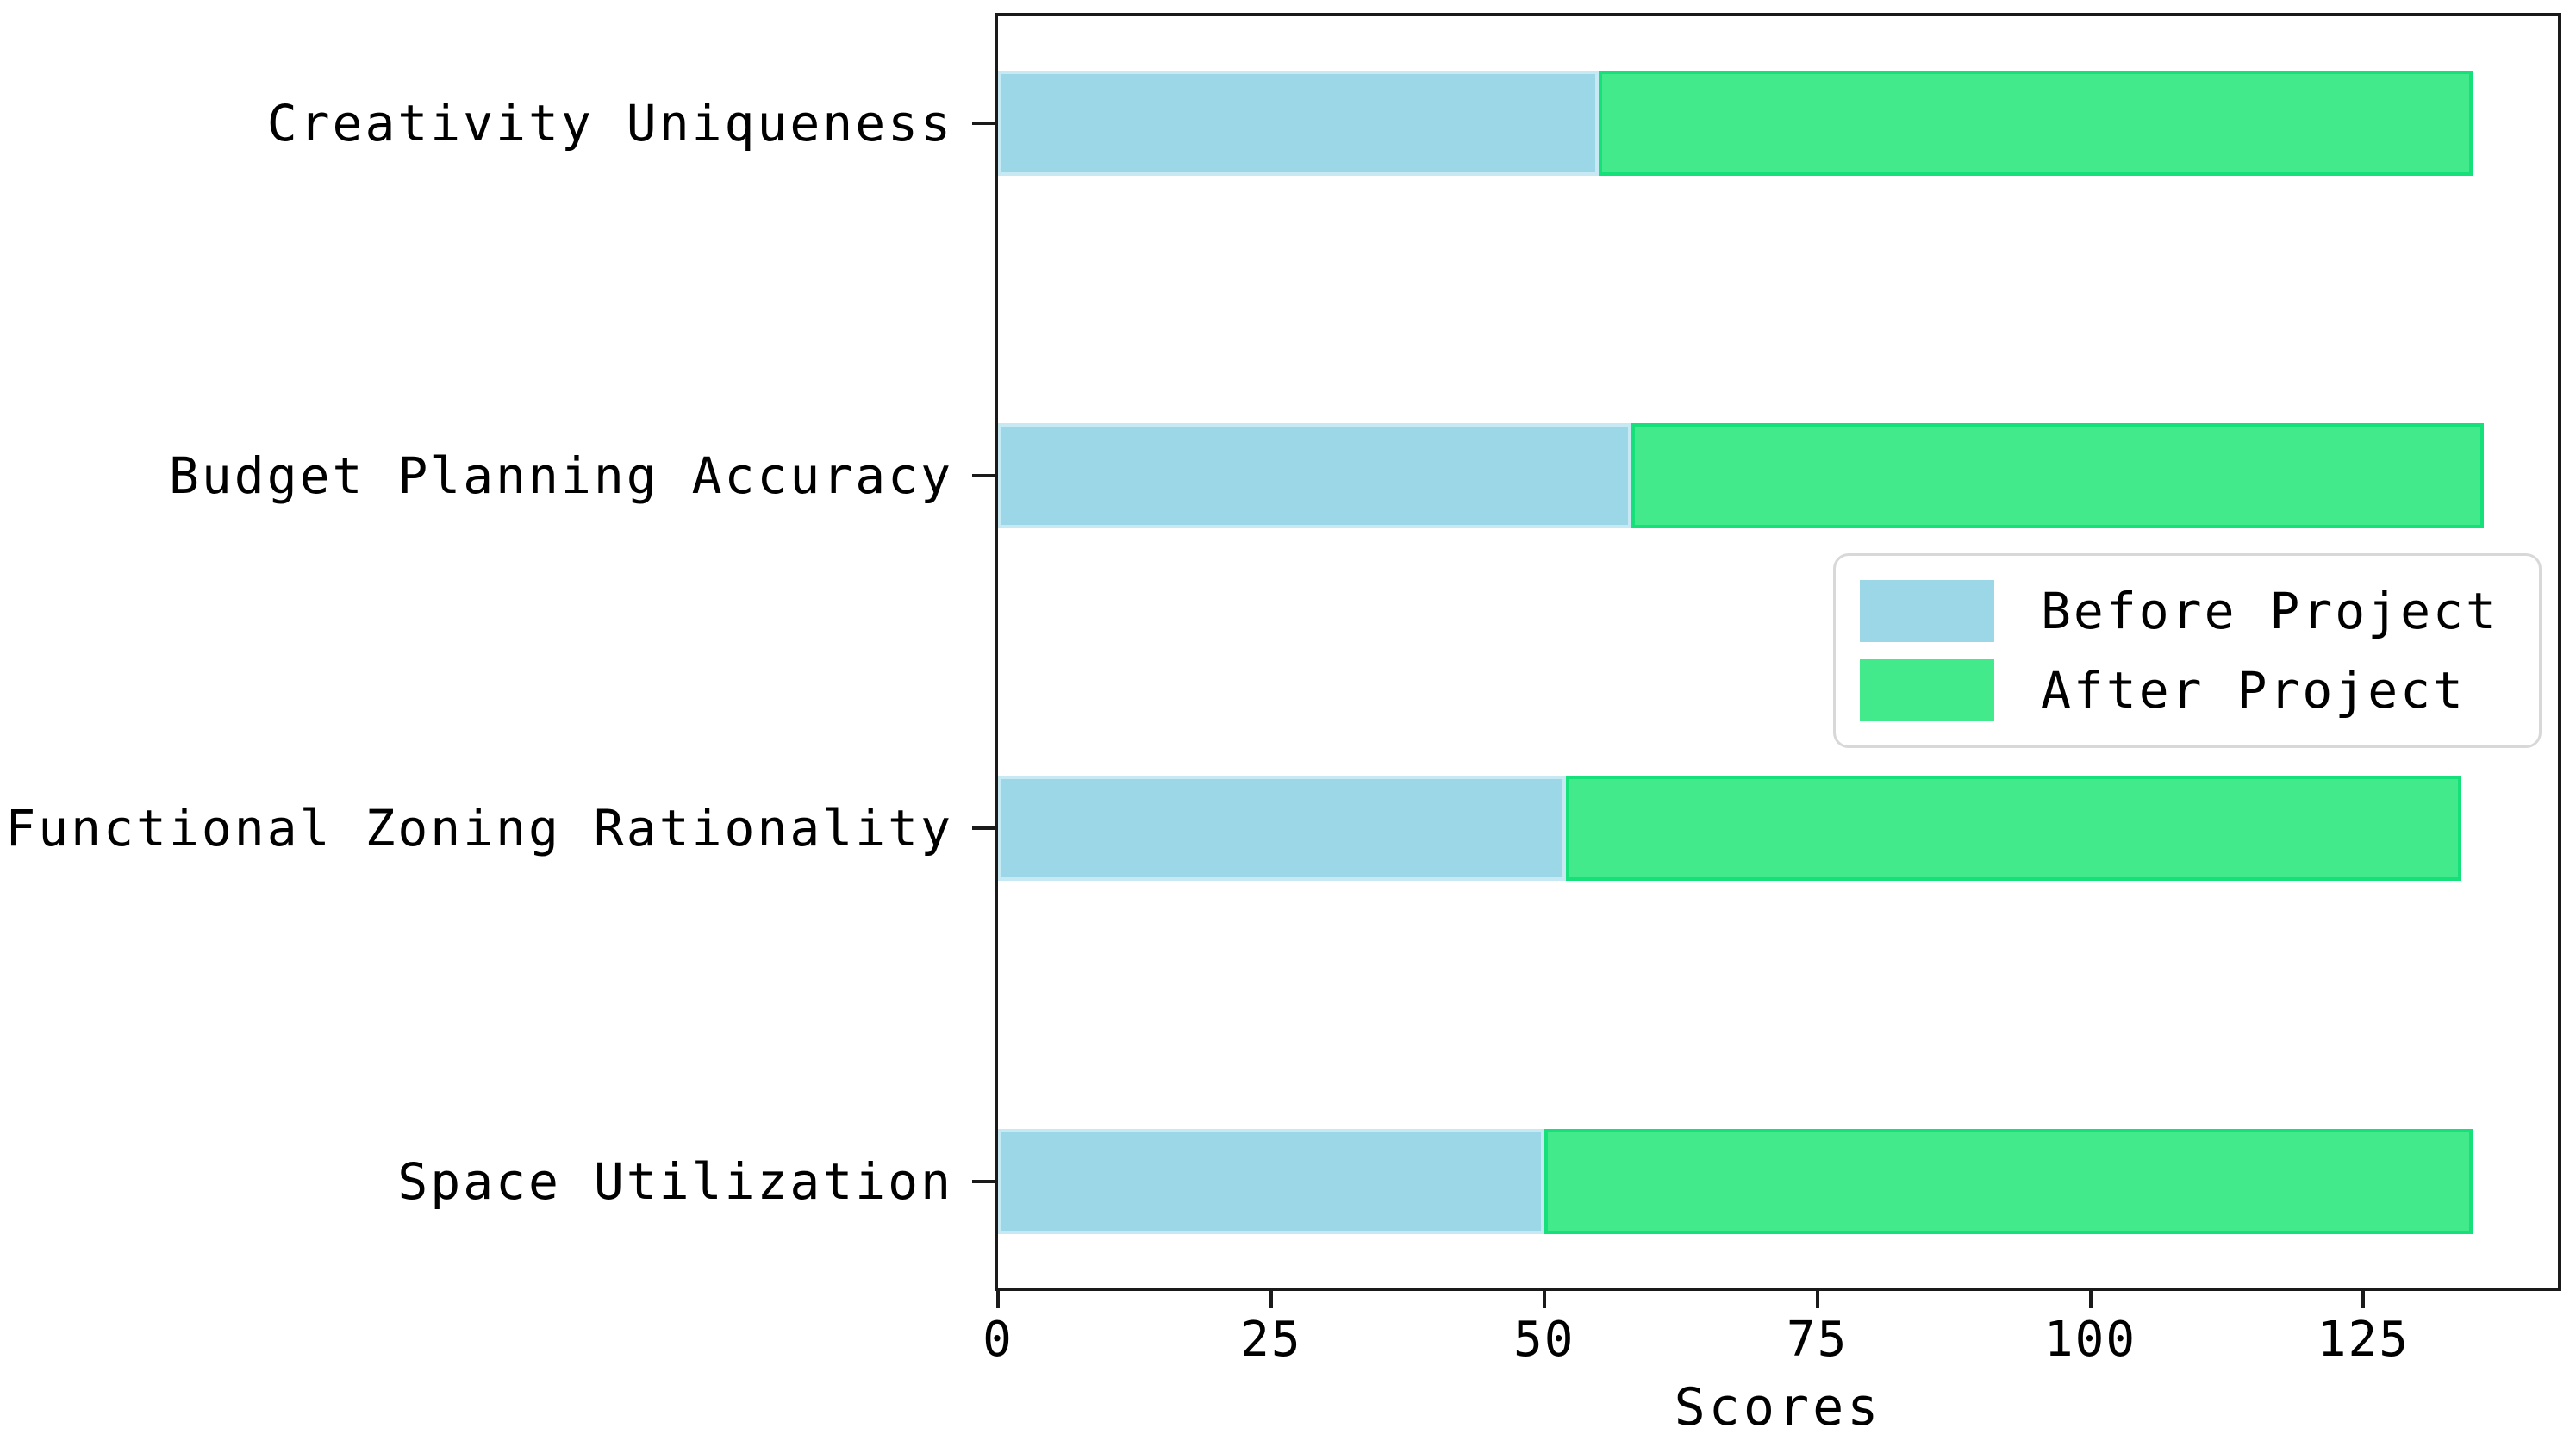 The image size is (2576, 1447). What do you see at coordinates (675, 1181) in the screenshot?
I see `y-tick-label-space-utilization: Space Utilization` at bounding box center [675, 1181].